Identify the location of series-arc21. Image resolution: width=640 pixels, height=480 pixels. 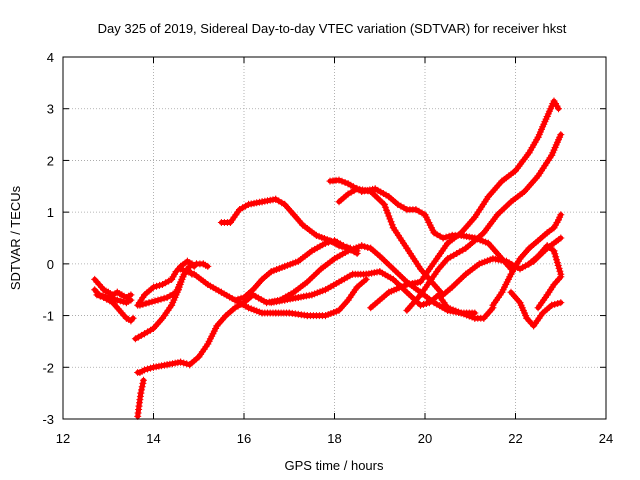
(549, 292).